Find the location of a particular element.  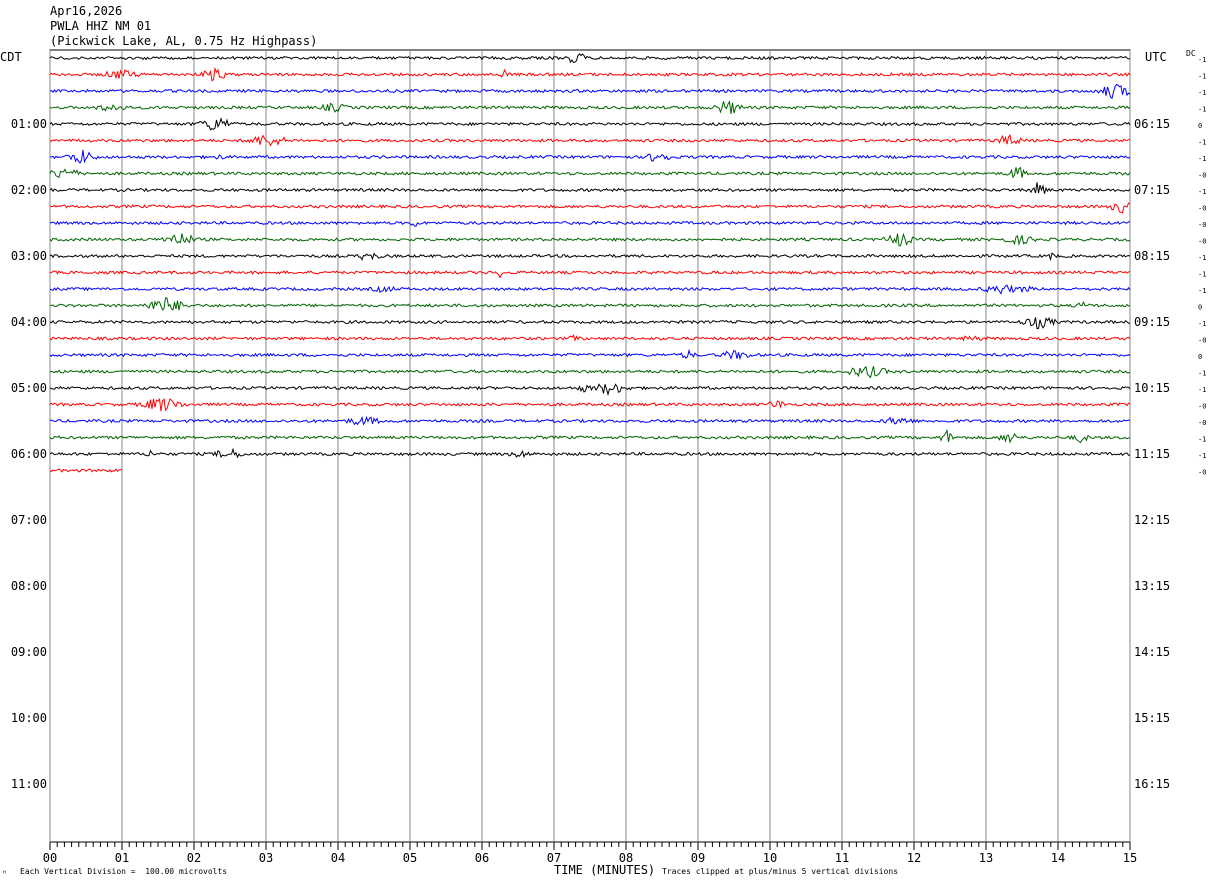

right-time-label: 12:15 is located at coordinates (1152, 520).